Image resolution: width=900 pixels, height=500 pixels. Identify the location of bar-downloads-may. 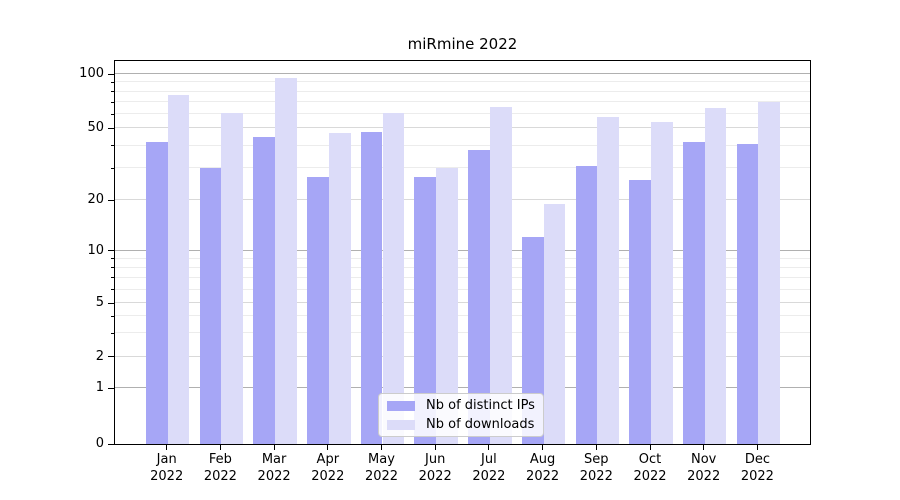
(393, 278).